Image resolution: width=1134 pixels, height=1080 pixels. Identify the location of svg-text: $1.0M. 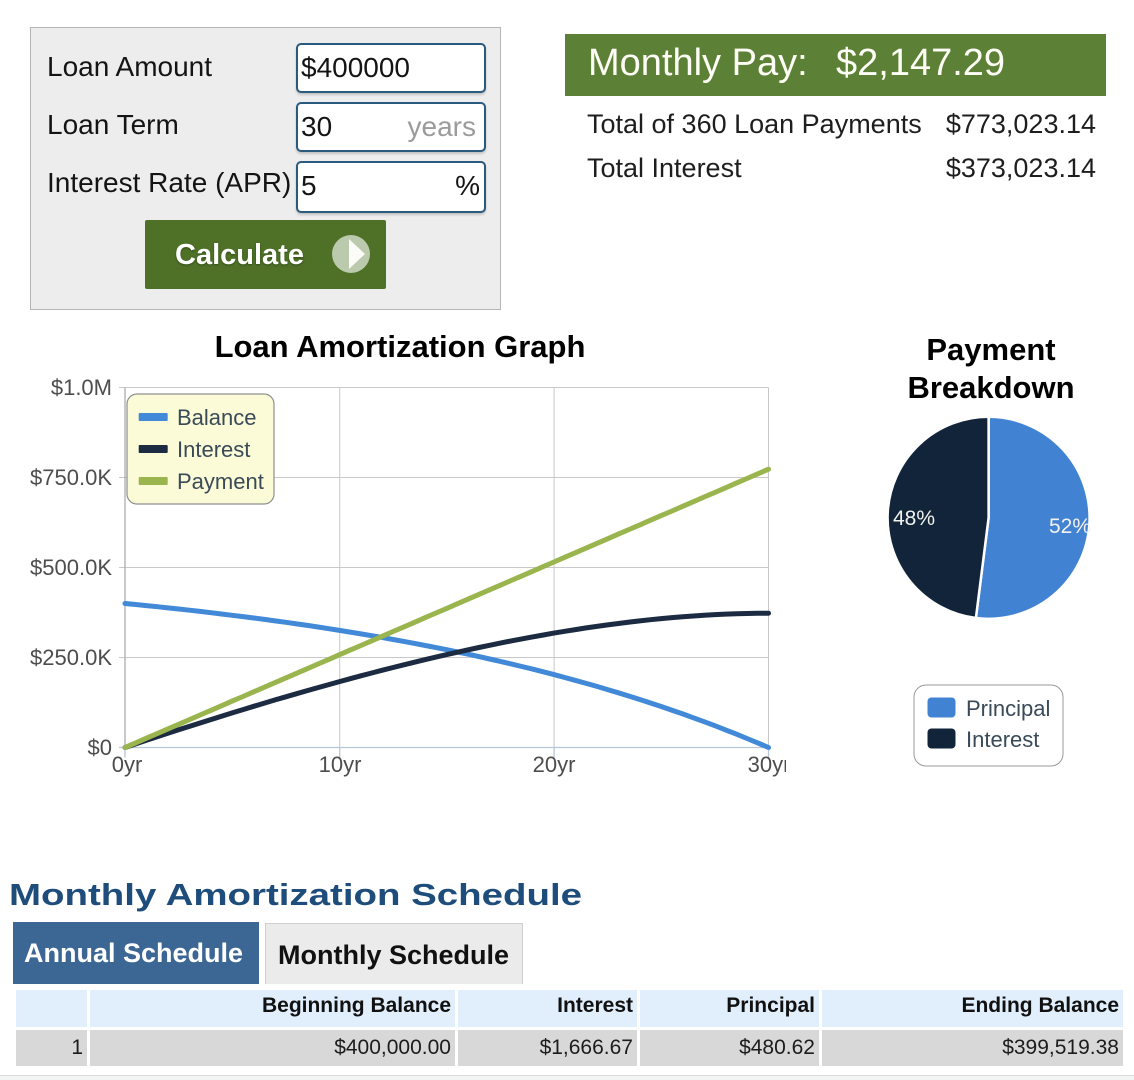
(81, 387).